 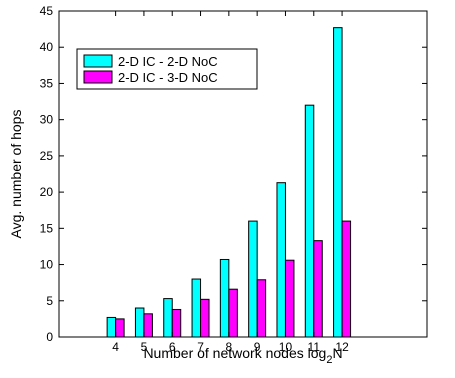 What do you see at coordinates (144, 347) in the screenshot?
I see `x-tick-label-5: 5` at bounding box center [144, 347].